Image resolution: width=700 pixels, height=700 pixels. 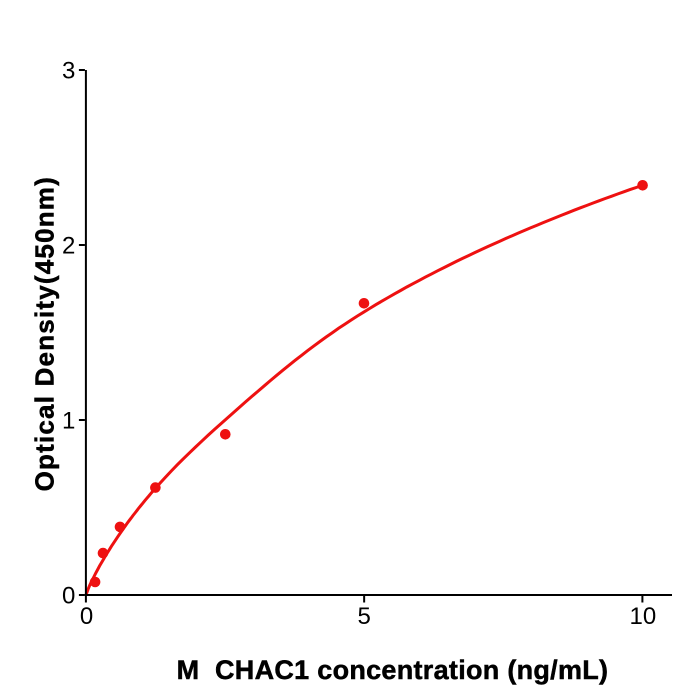 What do you see at coordinates (643, 616) in the screenshot?
I see `svg-text: 10` at bounding box center [643, 616].